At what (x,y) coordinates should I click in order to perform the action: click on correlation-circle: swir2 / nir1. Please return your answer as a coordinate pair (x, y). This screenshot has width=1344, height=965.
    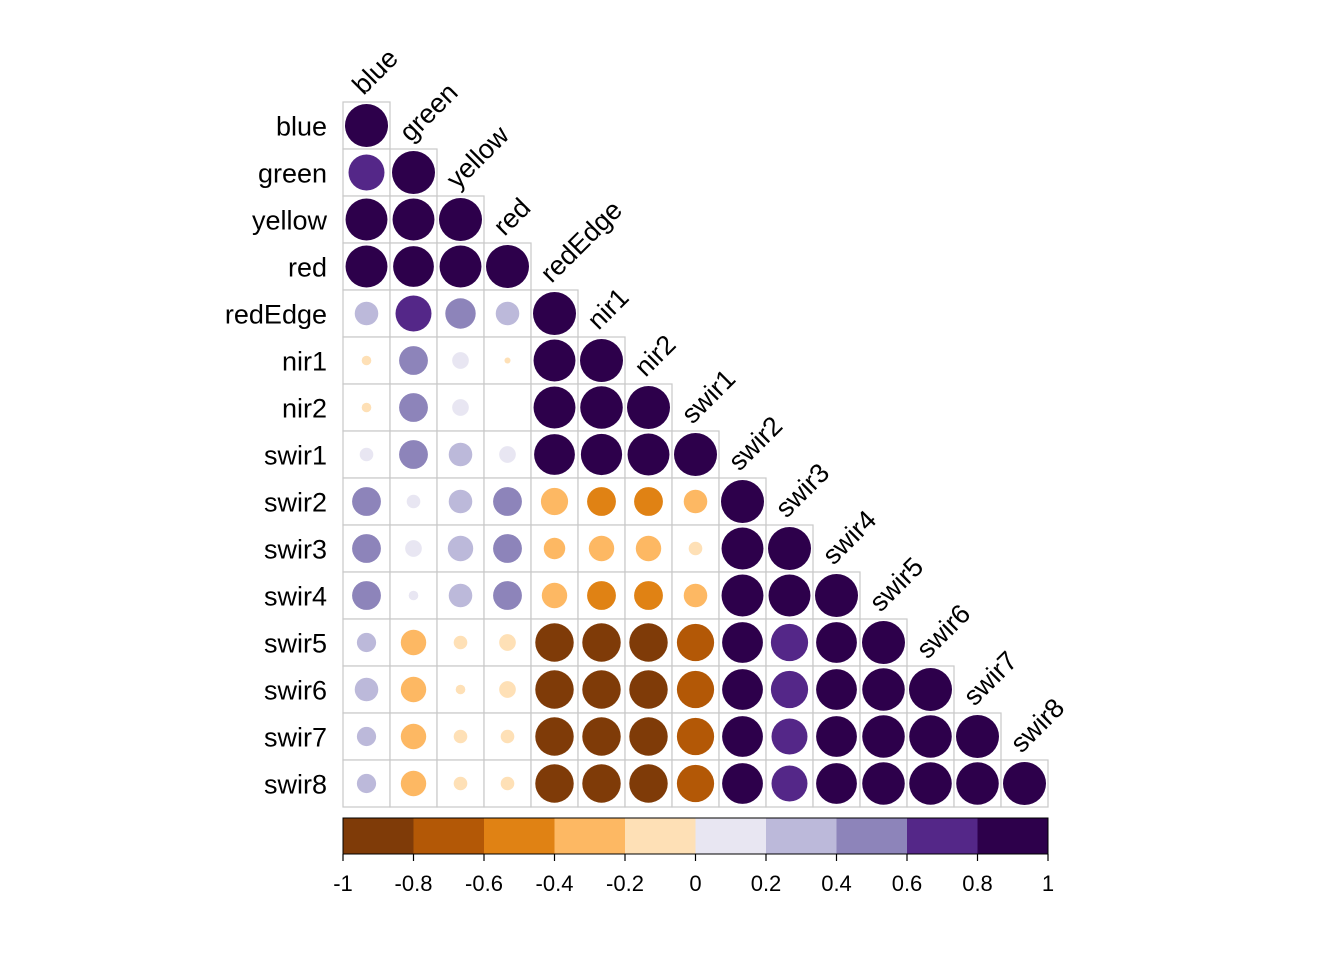
    Looking at the image, I should click on (601, 501).